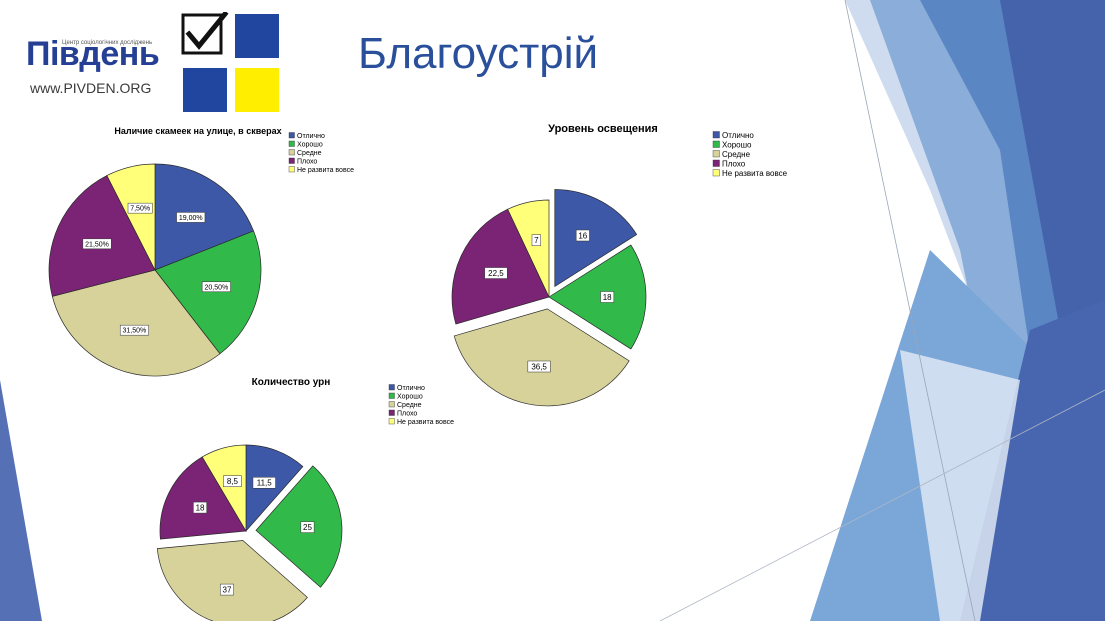 This screenshot has width=1105, height=621. What do you see at coordinates (910, 310) in the screenshot?
I see `deco-line` at bounding box center [910, 310].